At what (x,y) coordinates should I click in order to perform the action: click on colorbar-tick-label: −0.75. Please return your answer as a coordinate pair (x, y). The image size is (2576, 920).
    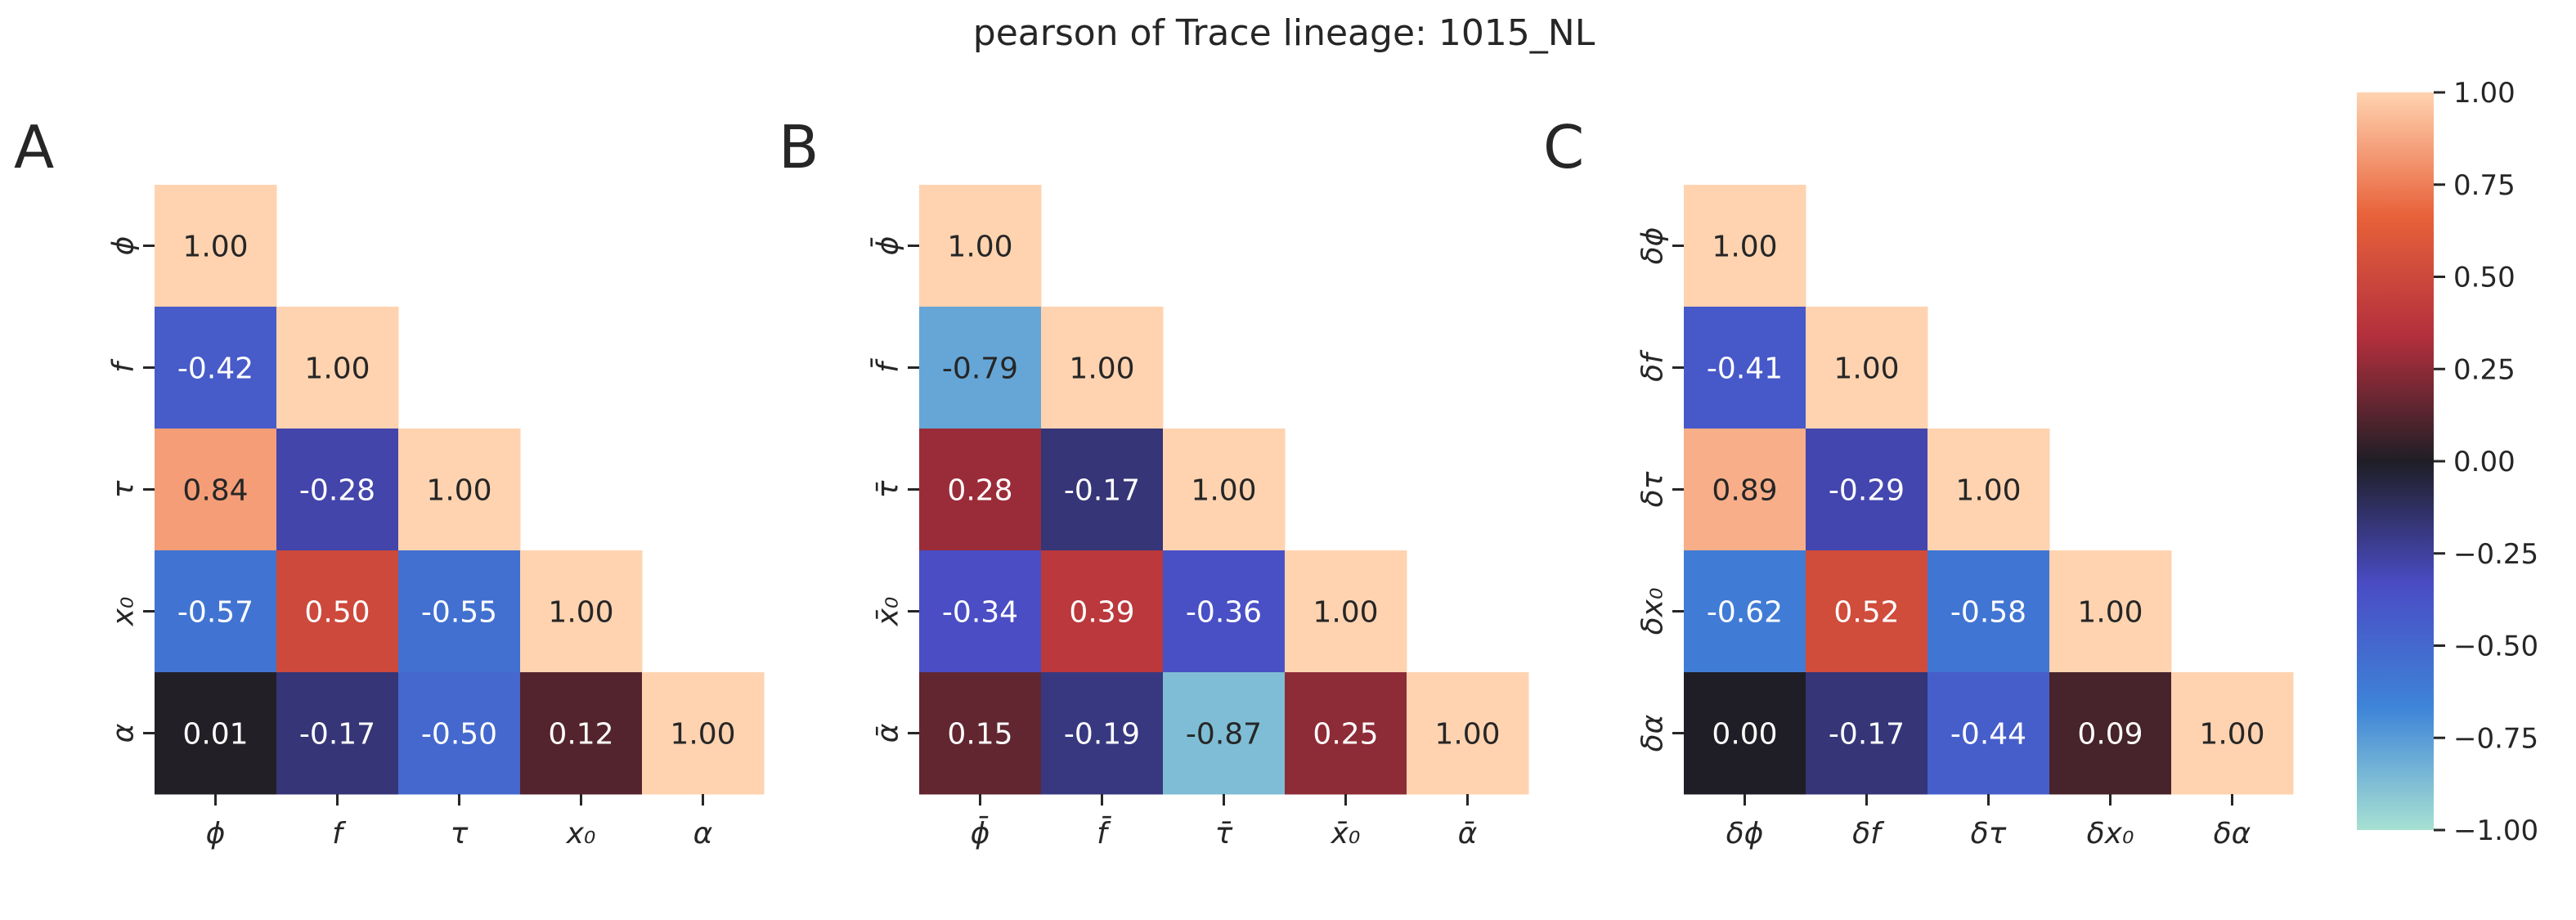
    Looking at the image, I should click on (2495, 738).